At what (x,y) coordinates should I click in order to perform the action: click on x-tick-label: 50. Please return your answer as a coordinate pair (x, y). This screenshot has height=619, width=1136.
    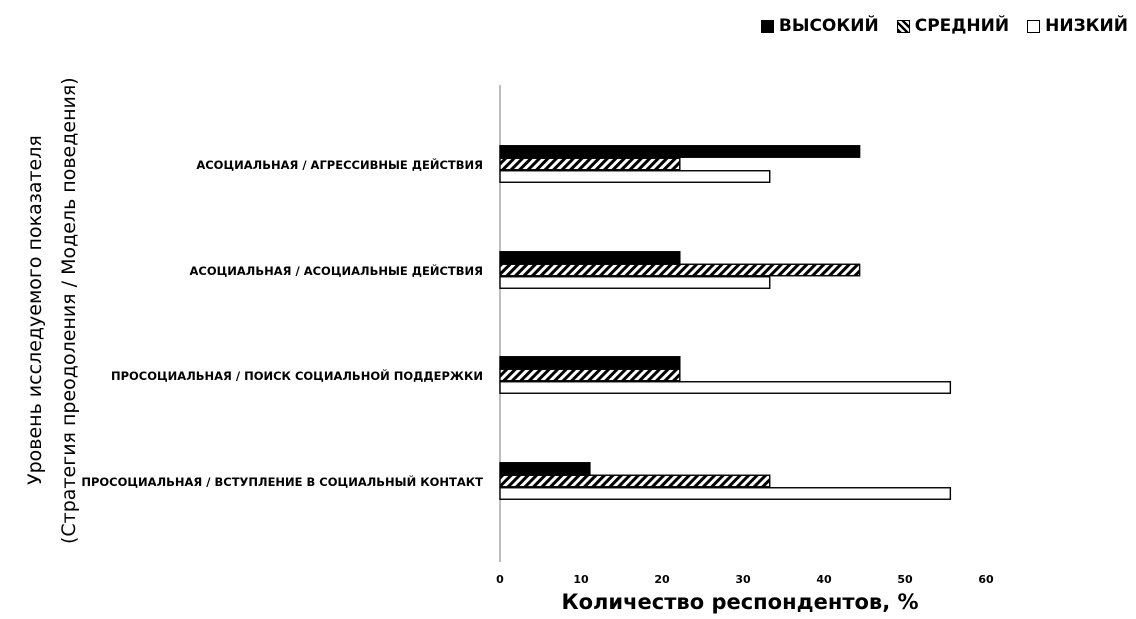
    Looking at the image, I should click on (905, 579).